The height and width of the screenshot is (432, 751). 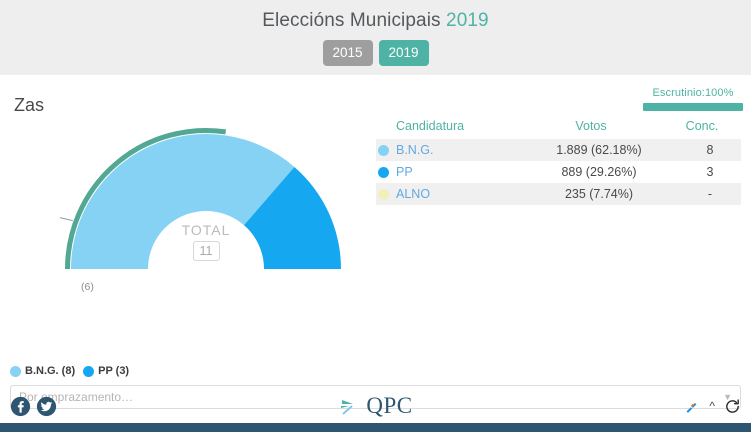 I want to click on cell-party-name: PP, so click(x=404, y=172).